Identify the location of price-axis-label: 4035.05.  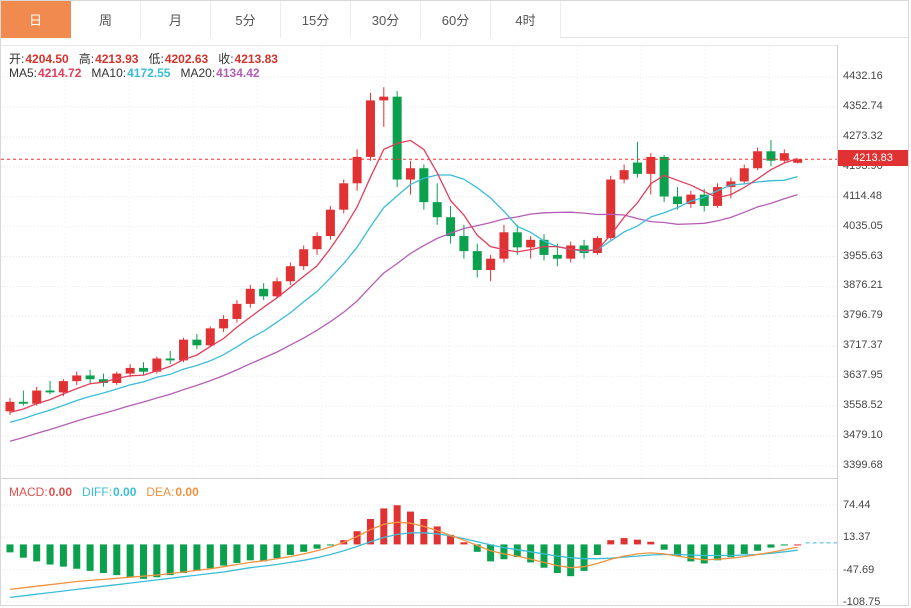
(863, 225).